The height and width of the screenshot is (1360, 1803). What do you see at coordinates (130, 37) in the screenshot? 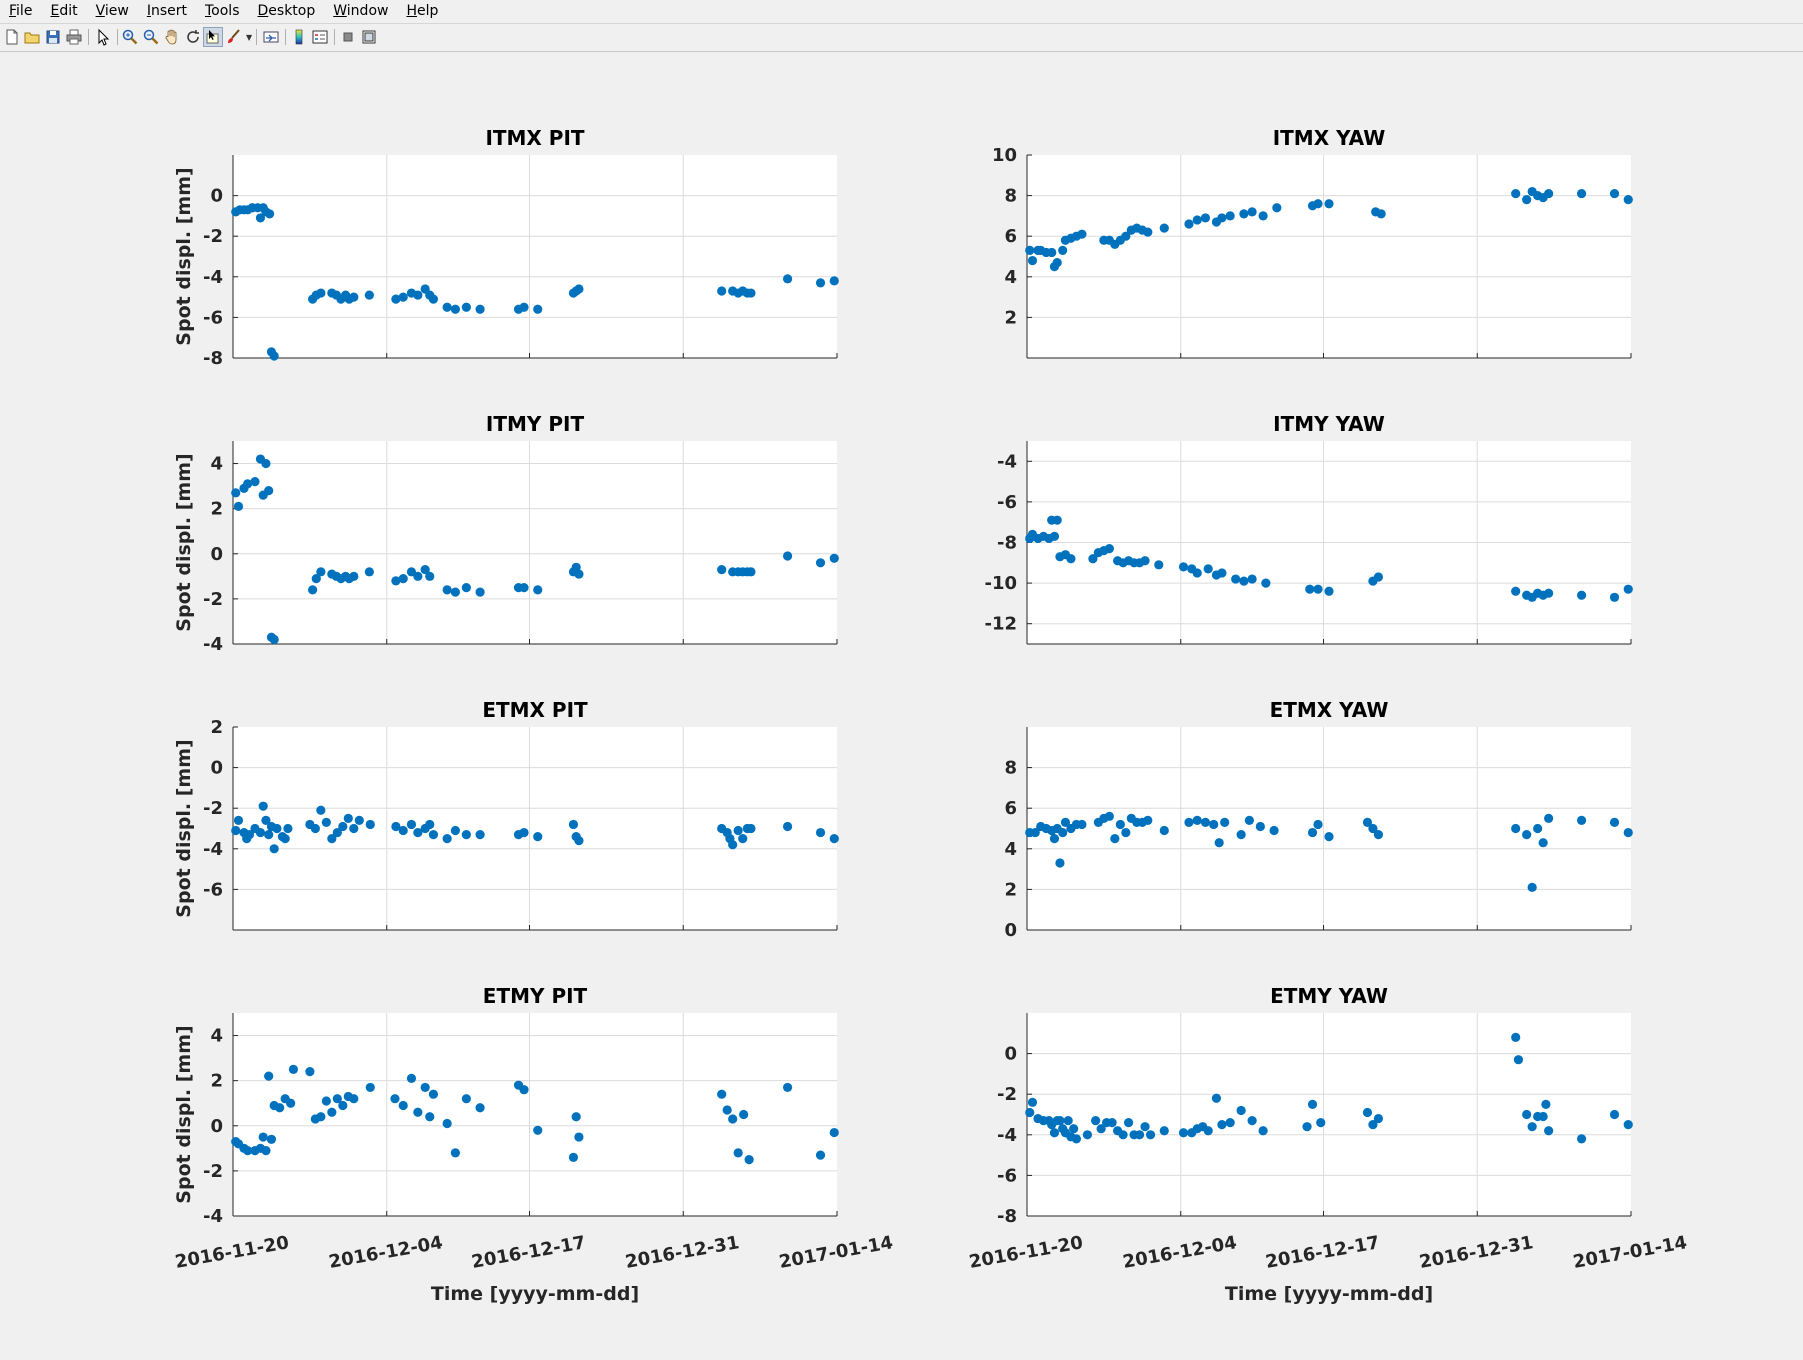
I see `zoom-in-icon` at bounding box center [130, 37].